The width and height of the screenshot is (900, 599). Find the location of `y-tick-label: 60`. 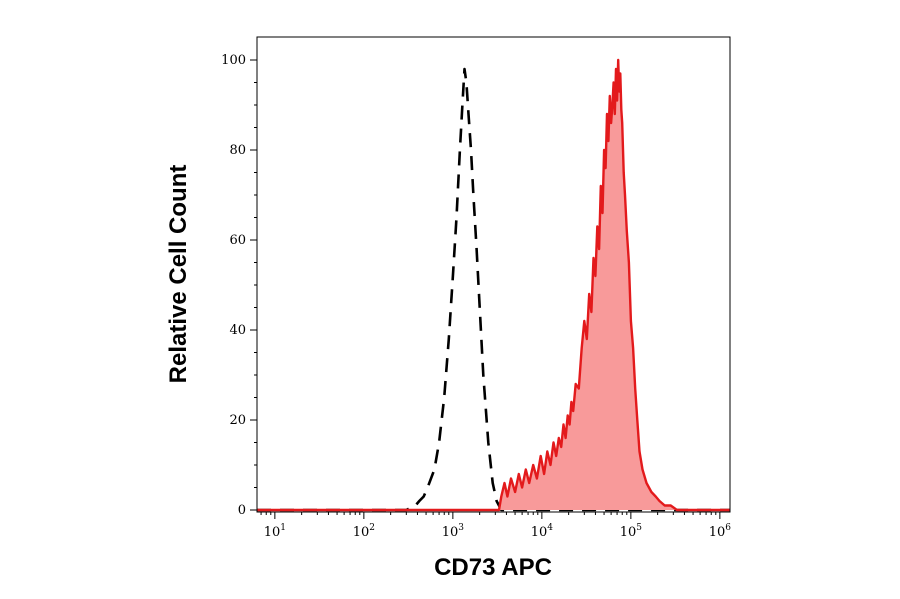

y-tick-label: 60 is located at coordinates (237, 240).